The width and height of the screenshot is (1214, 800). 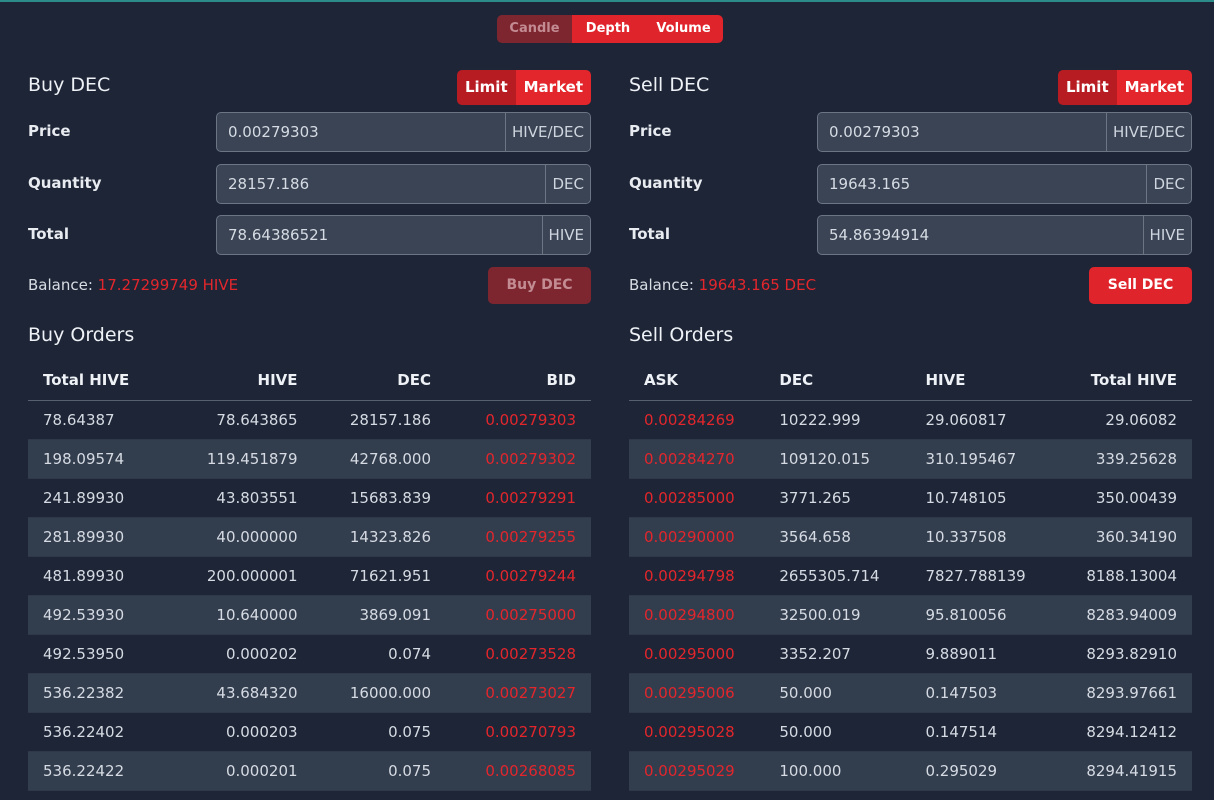 I want to click on table-cell: 0.000202, so click(x=240, y=654).